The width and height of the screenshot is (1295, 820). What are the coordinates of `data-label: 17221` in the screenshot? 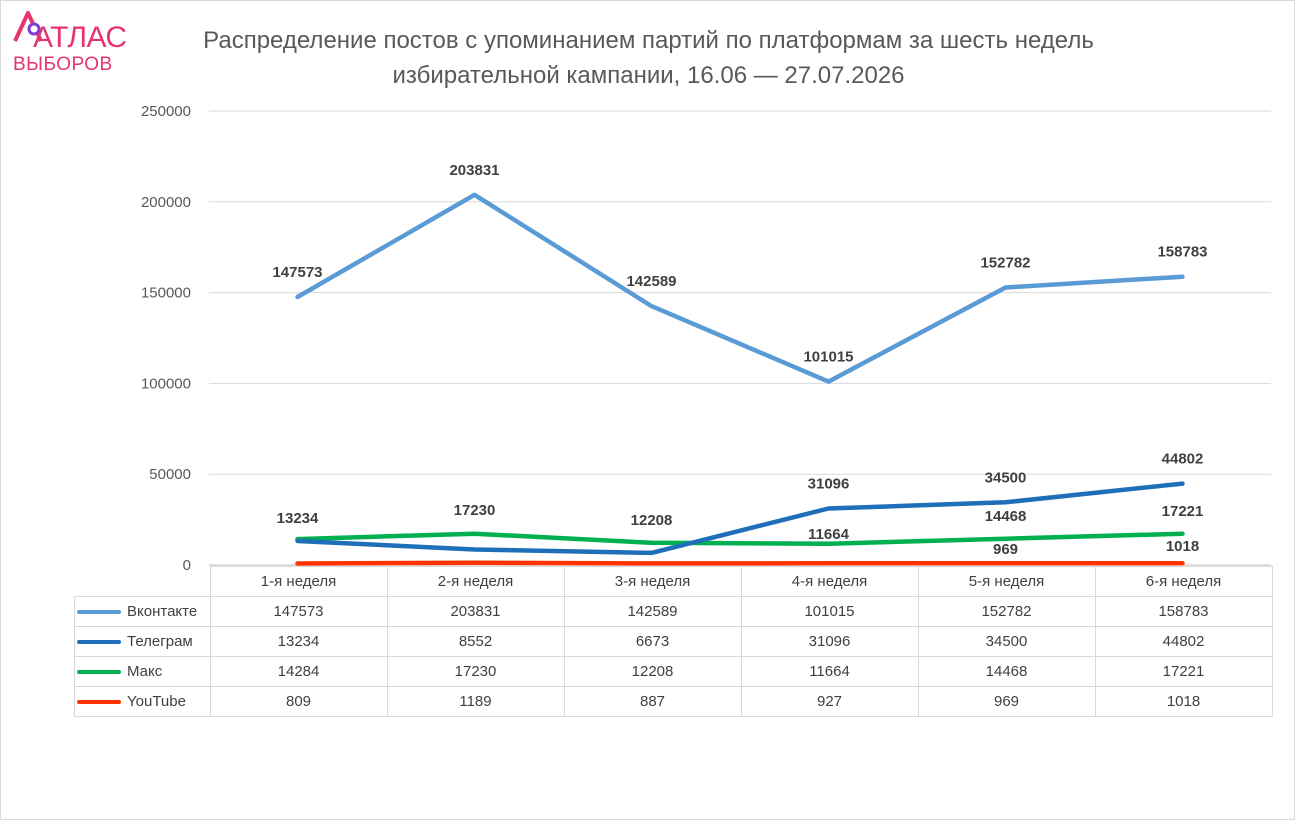 It's located at (1183, 511).